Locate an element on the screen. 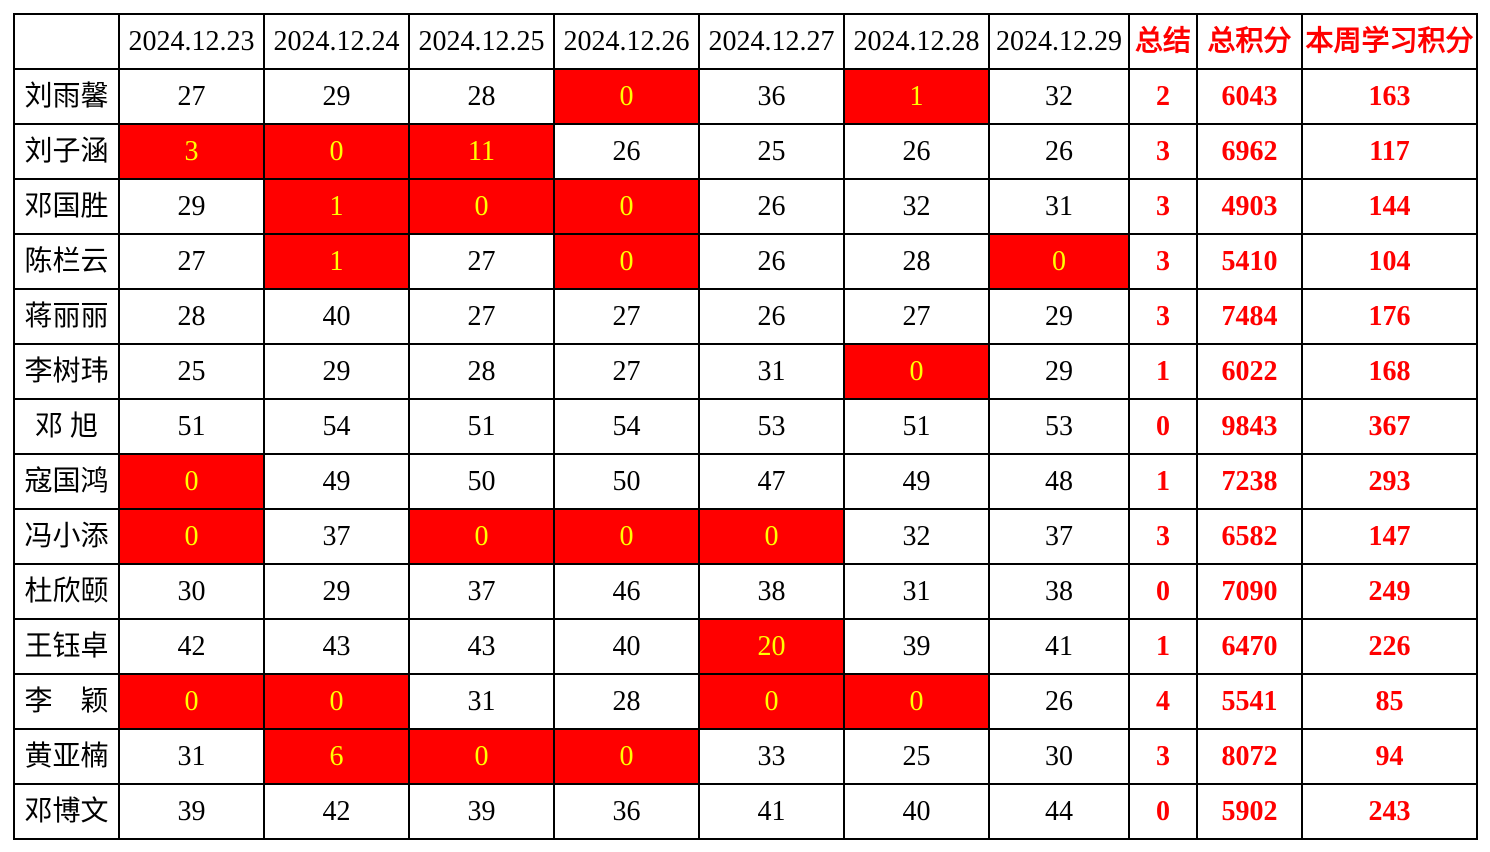 The image size is (1490, 852). total-points-cell: 7484 is located at coordinates (1249, 316).